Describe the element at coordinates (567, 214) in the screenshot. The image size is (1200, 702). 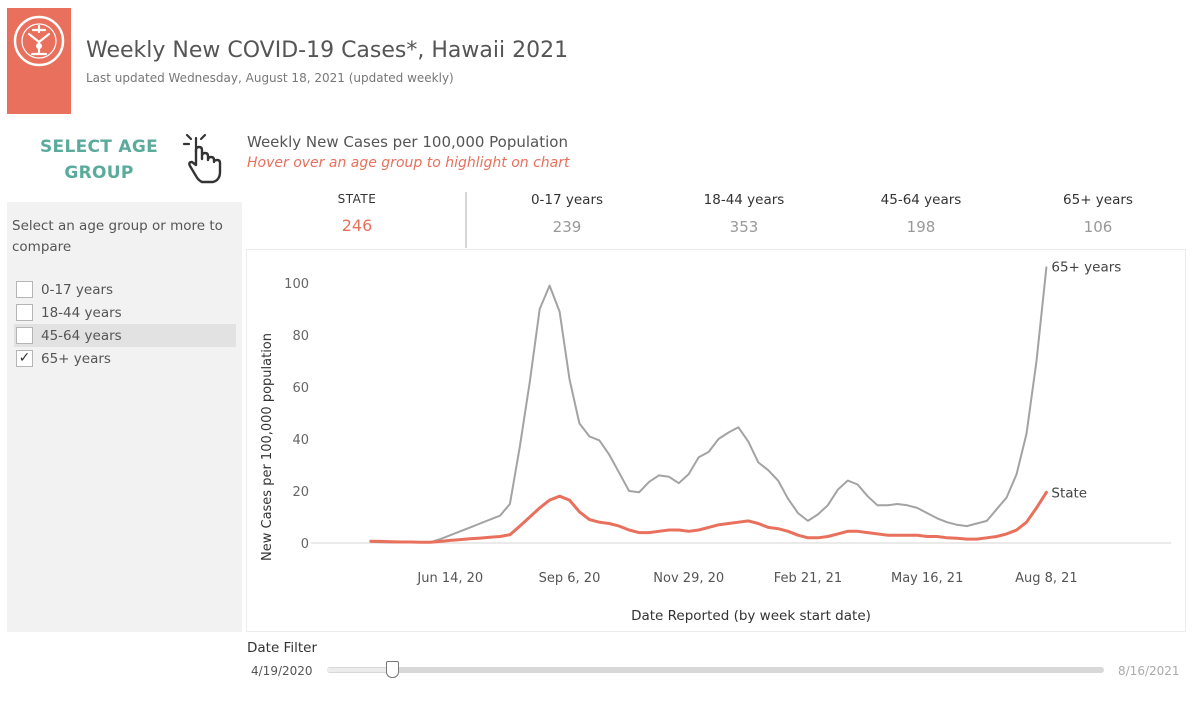
I see `summary-age-0-17: 0-17 years 239` at that location.